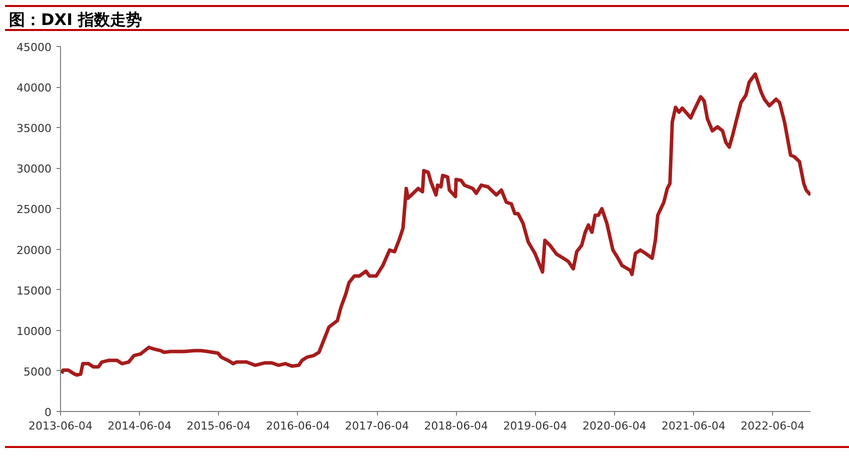  Describe the element at coordinates (535, 426) in the screenshot. I see `x-tick-label: 2019-06-04` at that location.